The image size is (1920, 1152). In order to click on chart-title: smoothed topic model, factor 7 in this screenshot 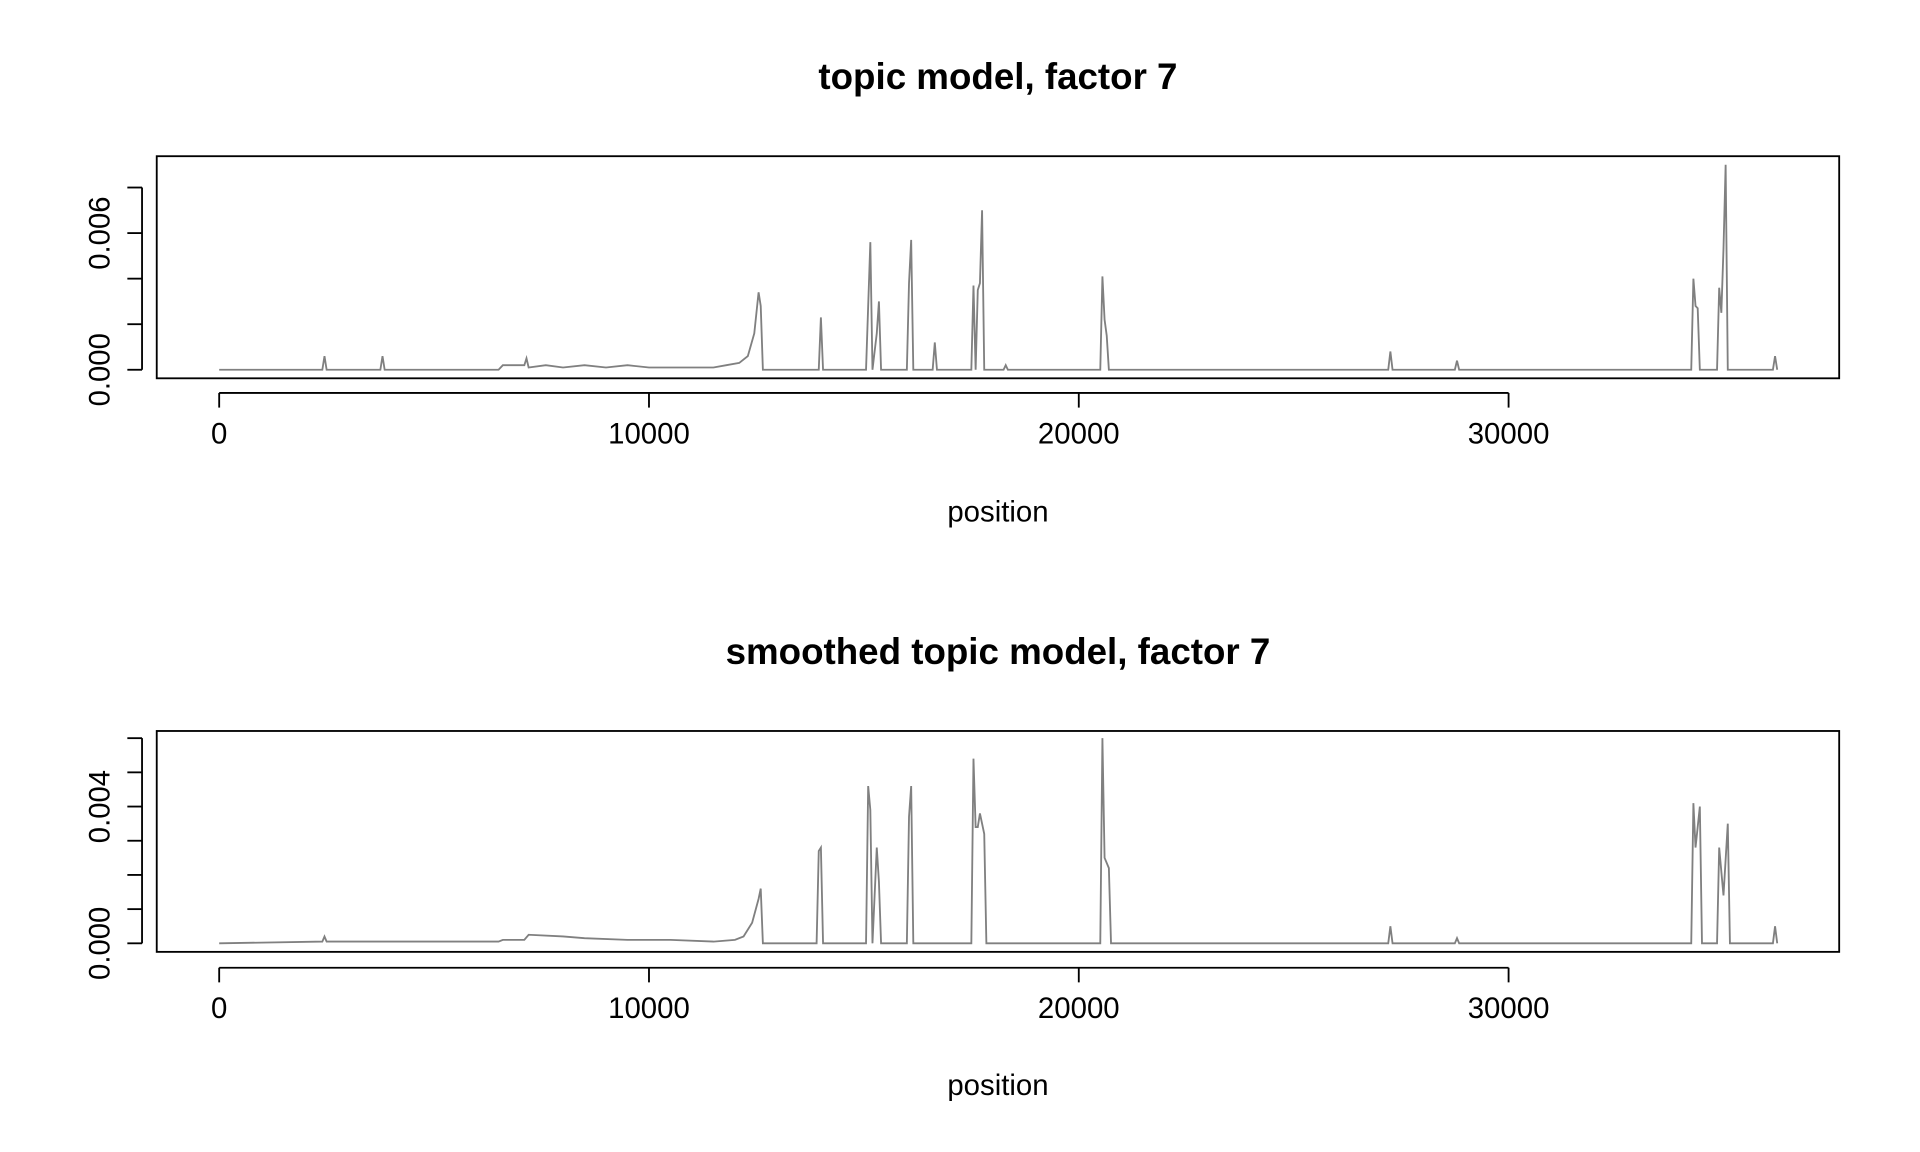, I will do `click(998, 651)`.